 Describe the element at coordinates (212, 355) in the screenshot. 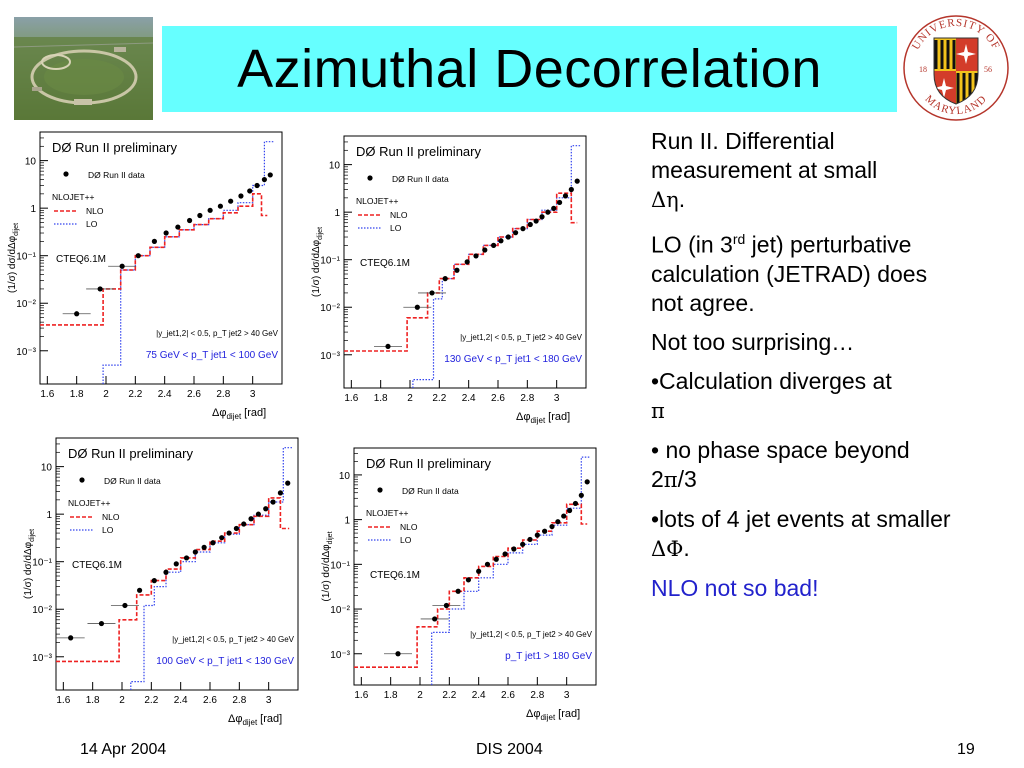

I see `pt-range-label: 75 GeV < p_T jet1 < 100 GeV` at that location.